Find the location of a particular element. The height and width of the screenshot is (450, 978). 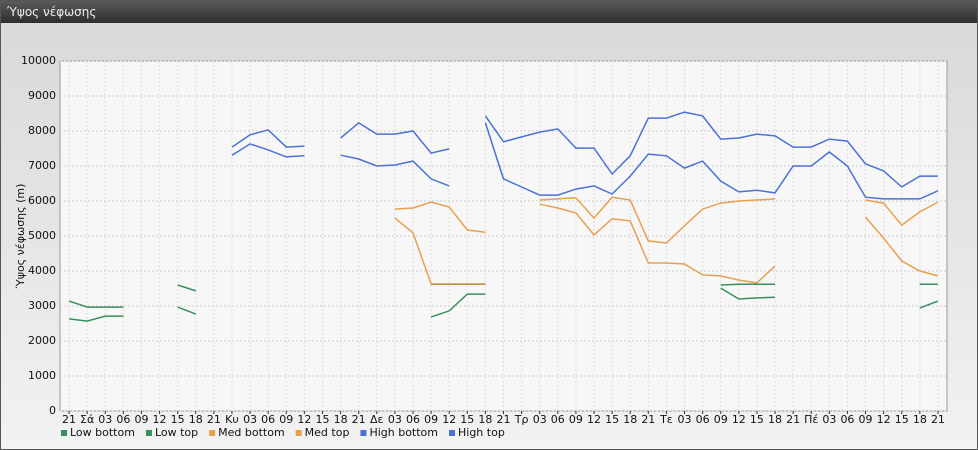

x-tick-label: Κυ is located at coordinates (232, 419).